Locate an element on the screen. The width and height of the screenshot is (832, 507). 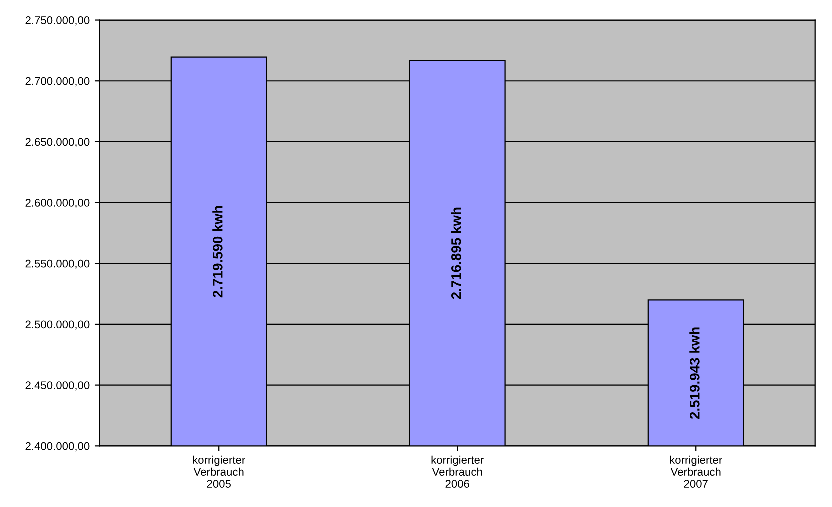
data-label: 2.716.895 kwh is located at coordinates (456, 254).